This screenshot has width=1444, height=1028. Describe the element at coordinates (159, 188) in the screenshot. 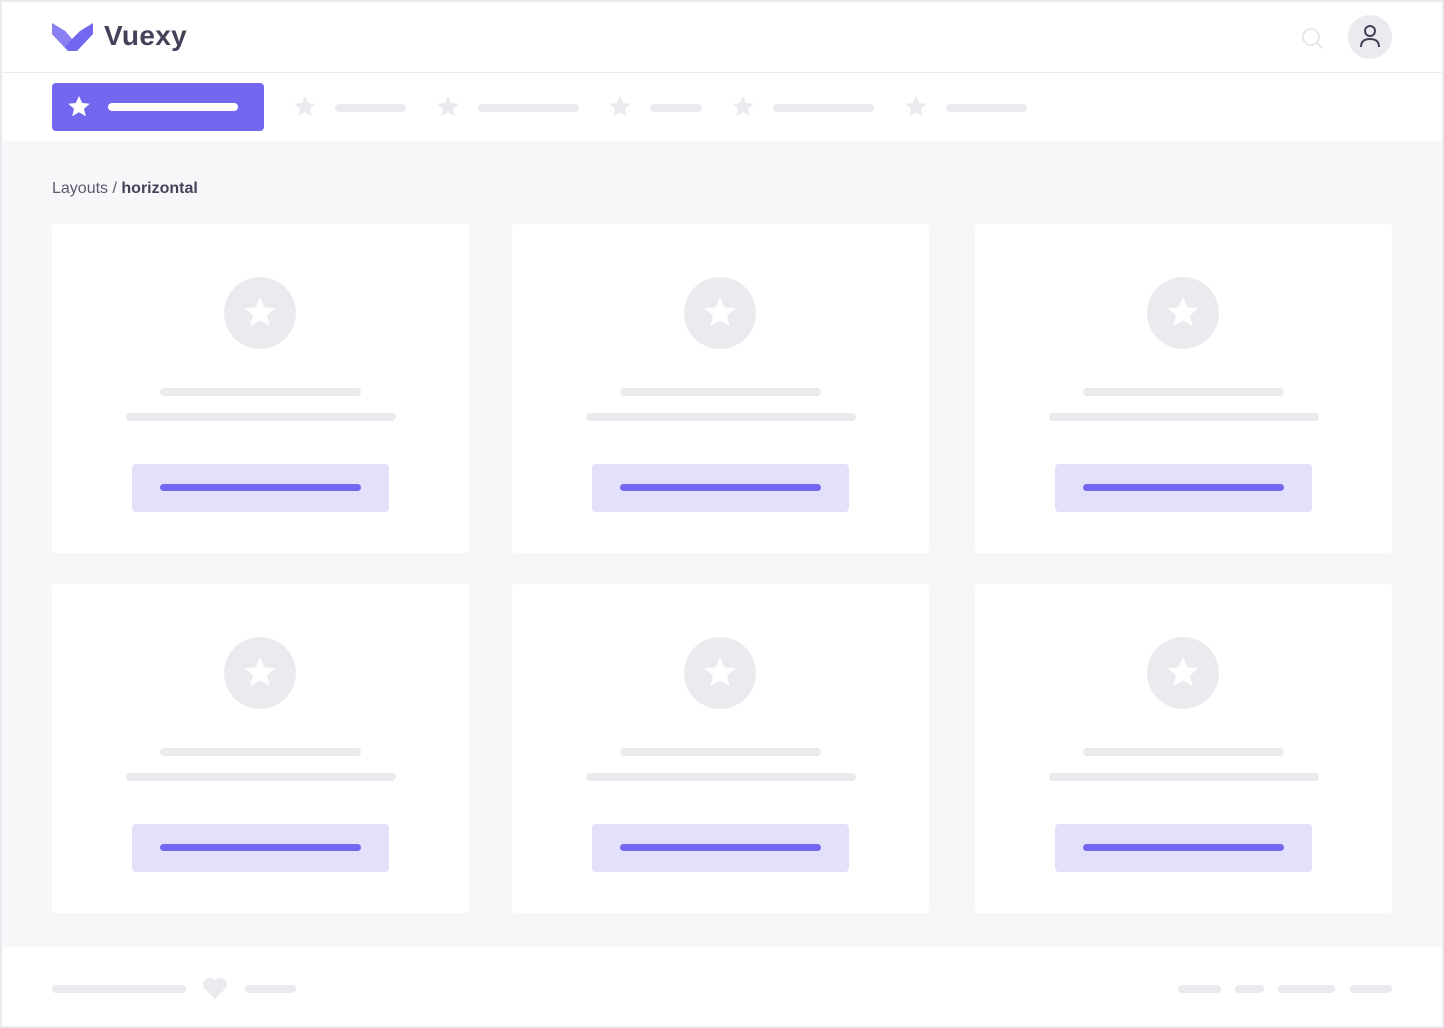

I see `breadcrumb-current: horizontal` at that location.